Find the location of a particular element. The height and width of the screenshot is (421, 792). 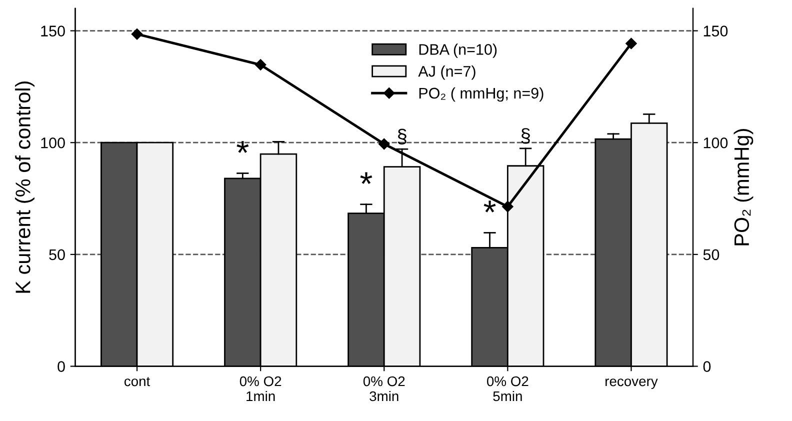

x-tick-label: 0% O2 1min is located at coordinates (261, 389).